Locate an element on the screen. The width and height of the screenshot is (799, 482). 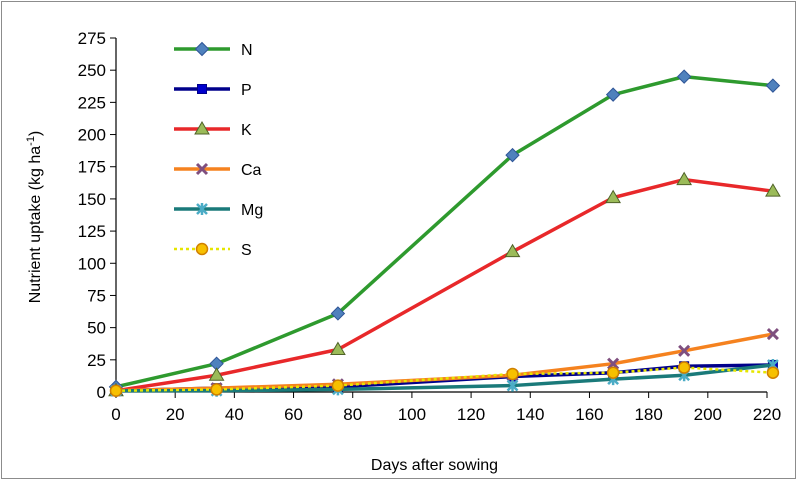
y-tick-label: 225 is located at coordinates (92, 102).